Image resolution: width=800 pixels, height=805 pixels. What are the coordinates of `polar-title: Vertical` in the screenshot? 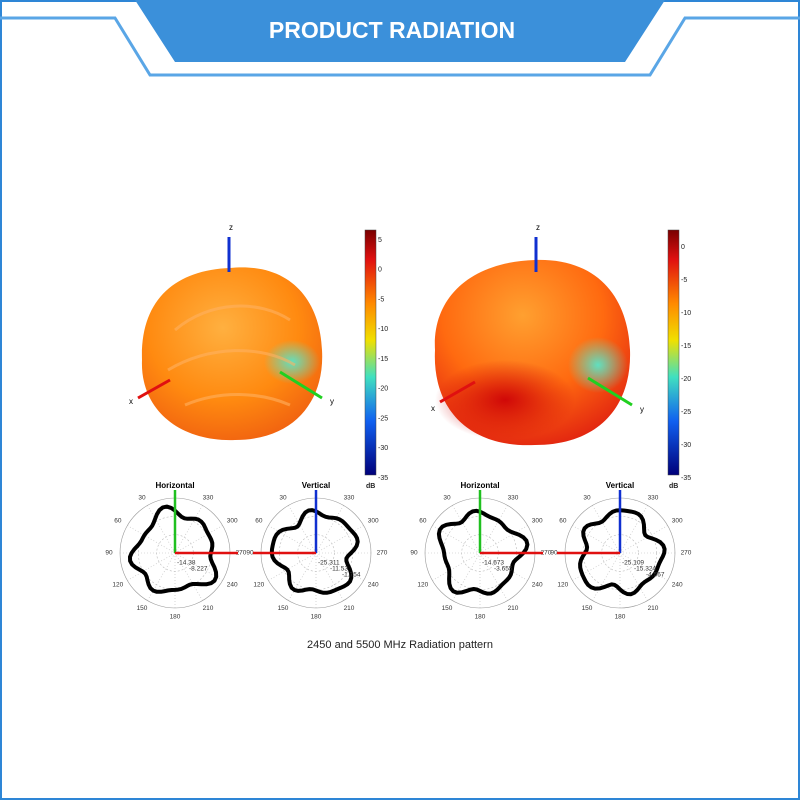 It's located at (316, 485).